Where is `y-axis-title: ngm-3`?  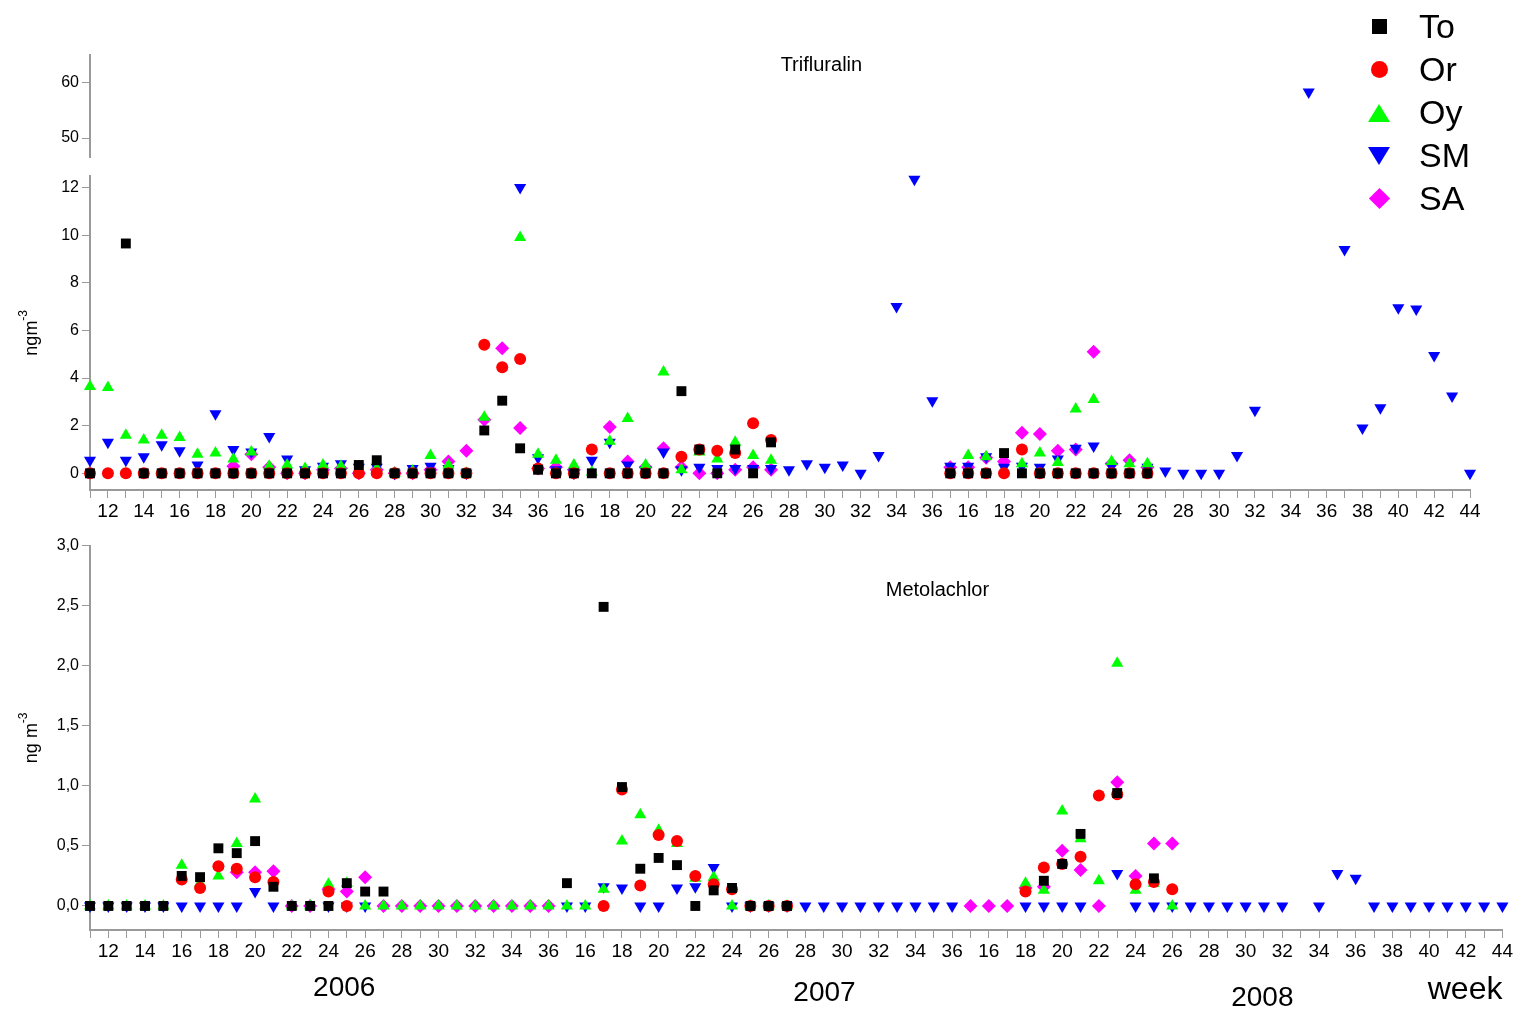
y-axis-title: ngm-3 is located at coordinates (28, 332).